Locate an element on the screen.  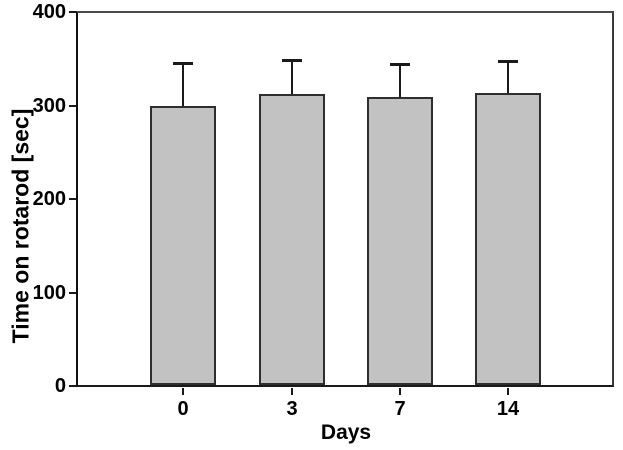
y-tick-label: 200 is located at coordinates (49, 199).